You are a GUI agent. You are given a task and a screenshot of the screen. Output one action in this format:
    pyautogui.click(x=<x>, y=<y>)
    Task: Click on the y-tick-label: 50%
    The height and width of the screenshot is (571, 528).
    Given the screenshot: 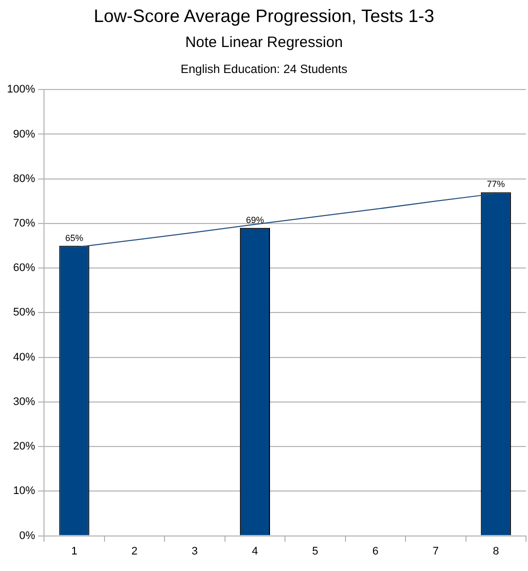 What is the action you would take?
    pyautogui.click(x=24, y=312)
    